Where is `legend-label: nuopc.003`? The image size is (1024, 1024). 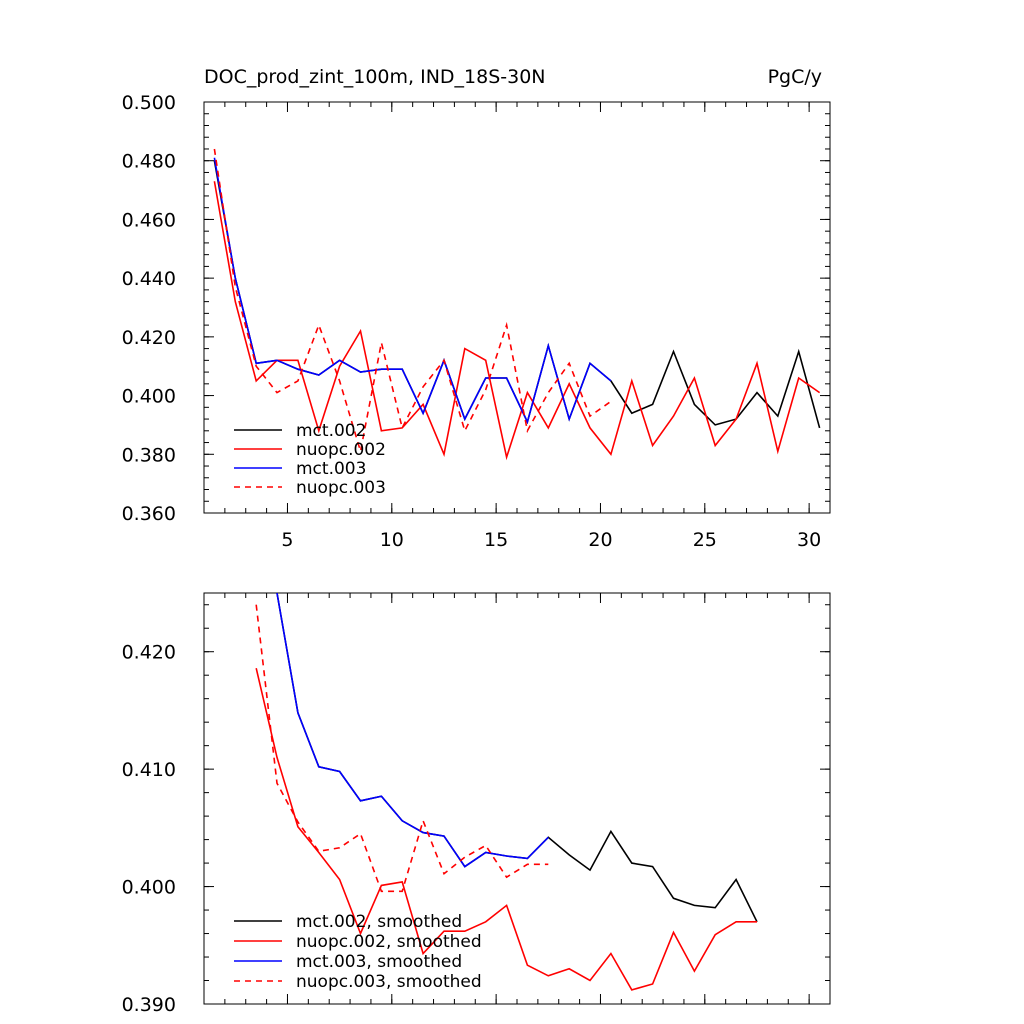
legend-label: nuopc.003 is located at coordinates (341, 488).